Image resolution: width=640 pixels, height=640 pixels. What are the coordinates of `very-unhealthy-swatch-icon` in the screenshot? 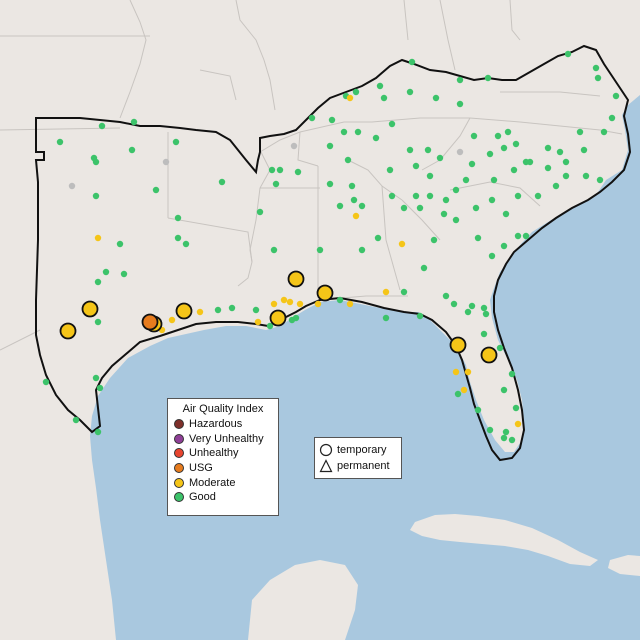 It's located at (179, 438).